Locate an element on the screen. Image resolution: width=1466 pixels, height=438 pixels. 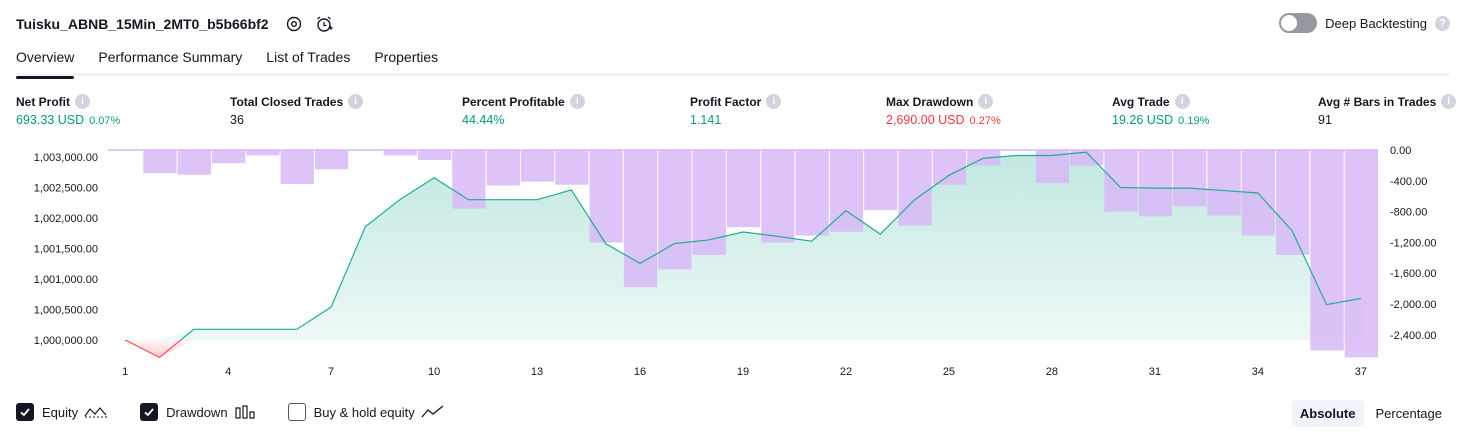
buy-hold-label: Buy & hold equity is located at coordinates (364, 412).